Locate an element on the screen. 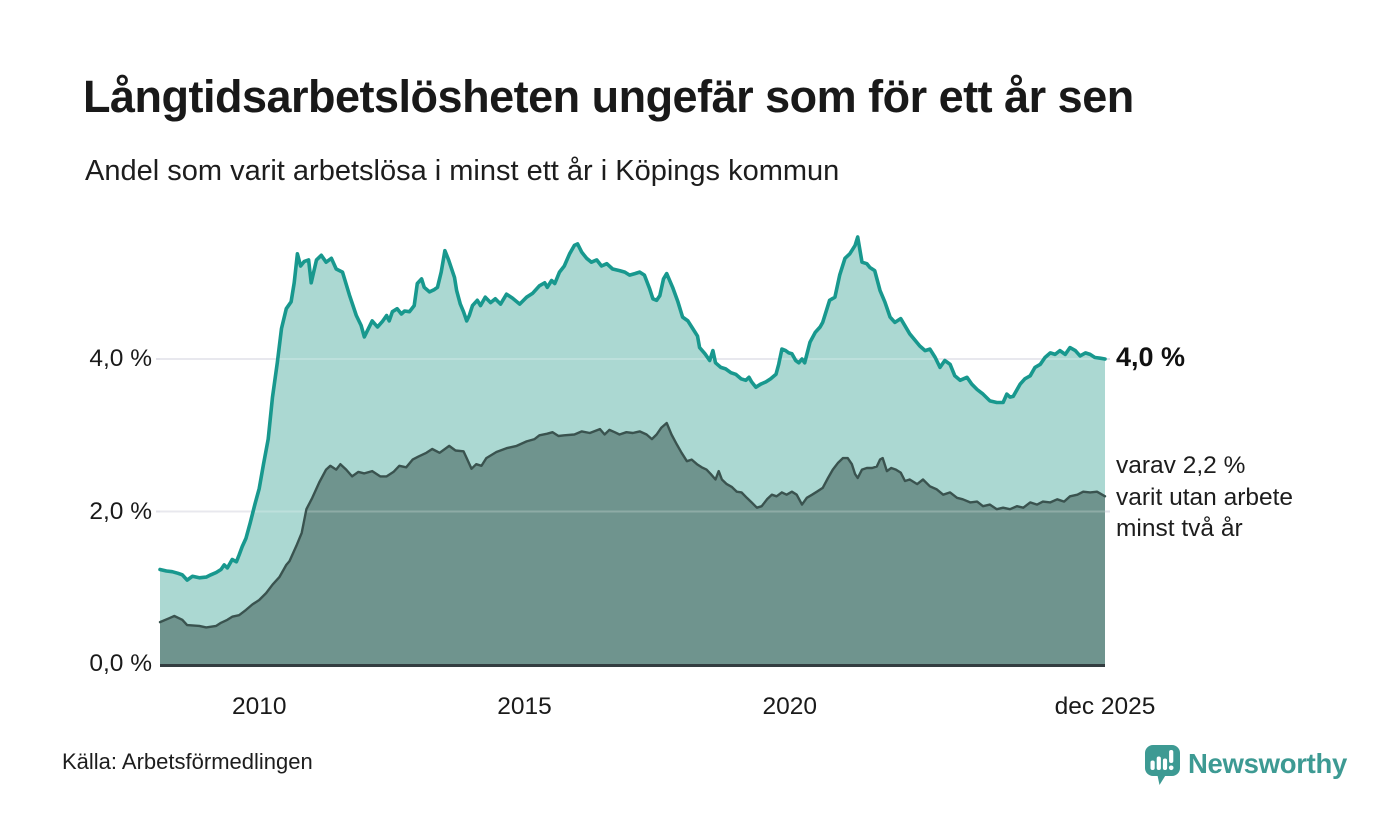 The image size is (1400, 840). x-tick-label-2015: 2015 is located at coordinates (524, 706).